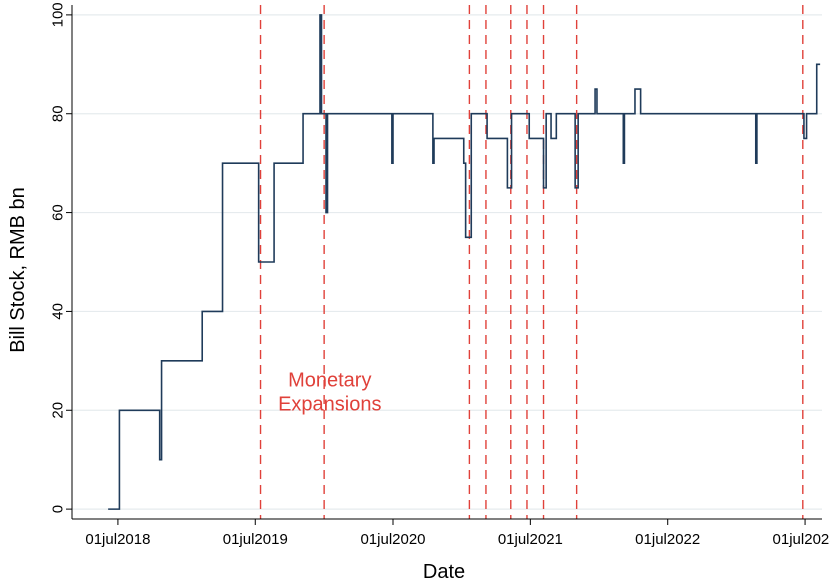 This screenshot has width=830, height=583. What do you see at coordinates (57, 212) in the screenshot?
I see `y-tick-label-60: 60` at bounding box center [57, 212].